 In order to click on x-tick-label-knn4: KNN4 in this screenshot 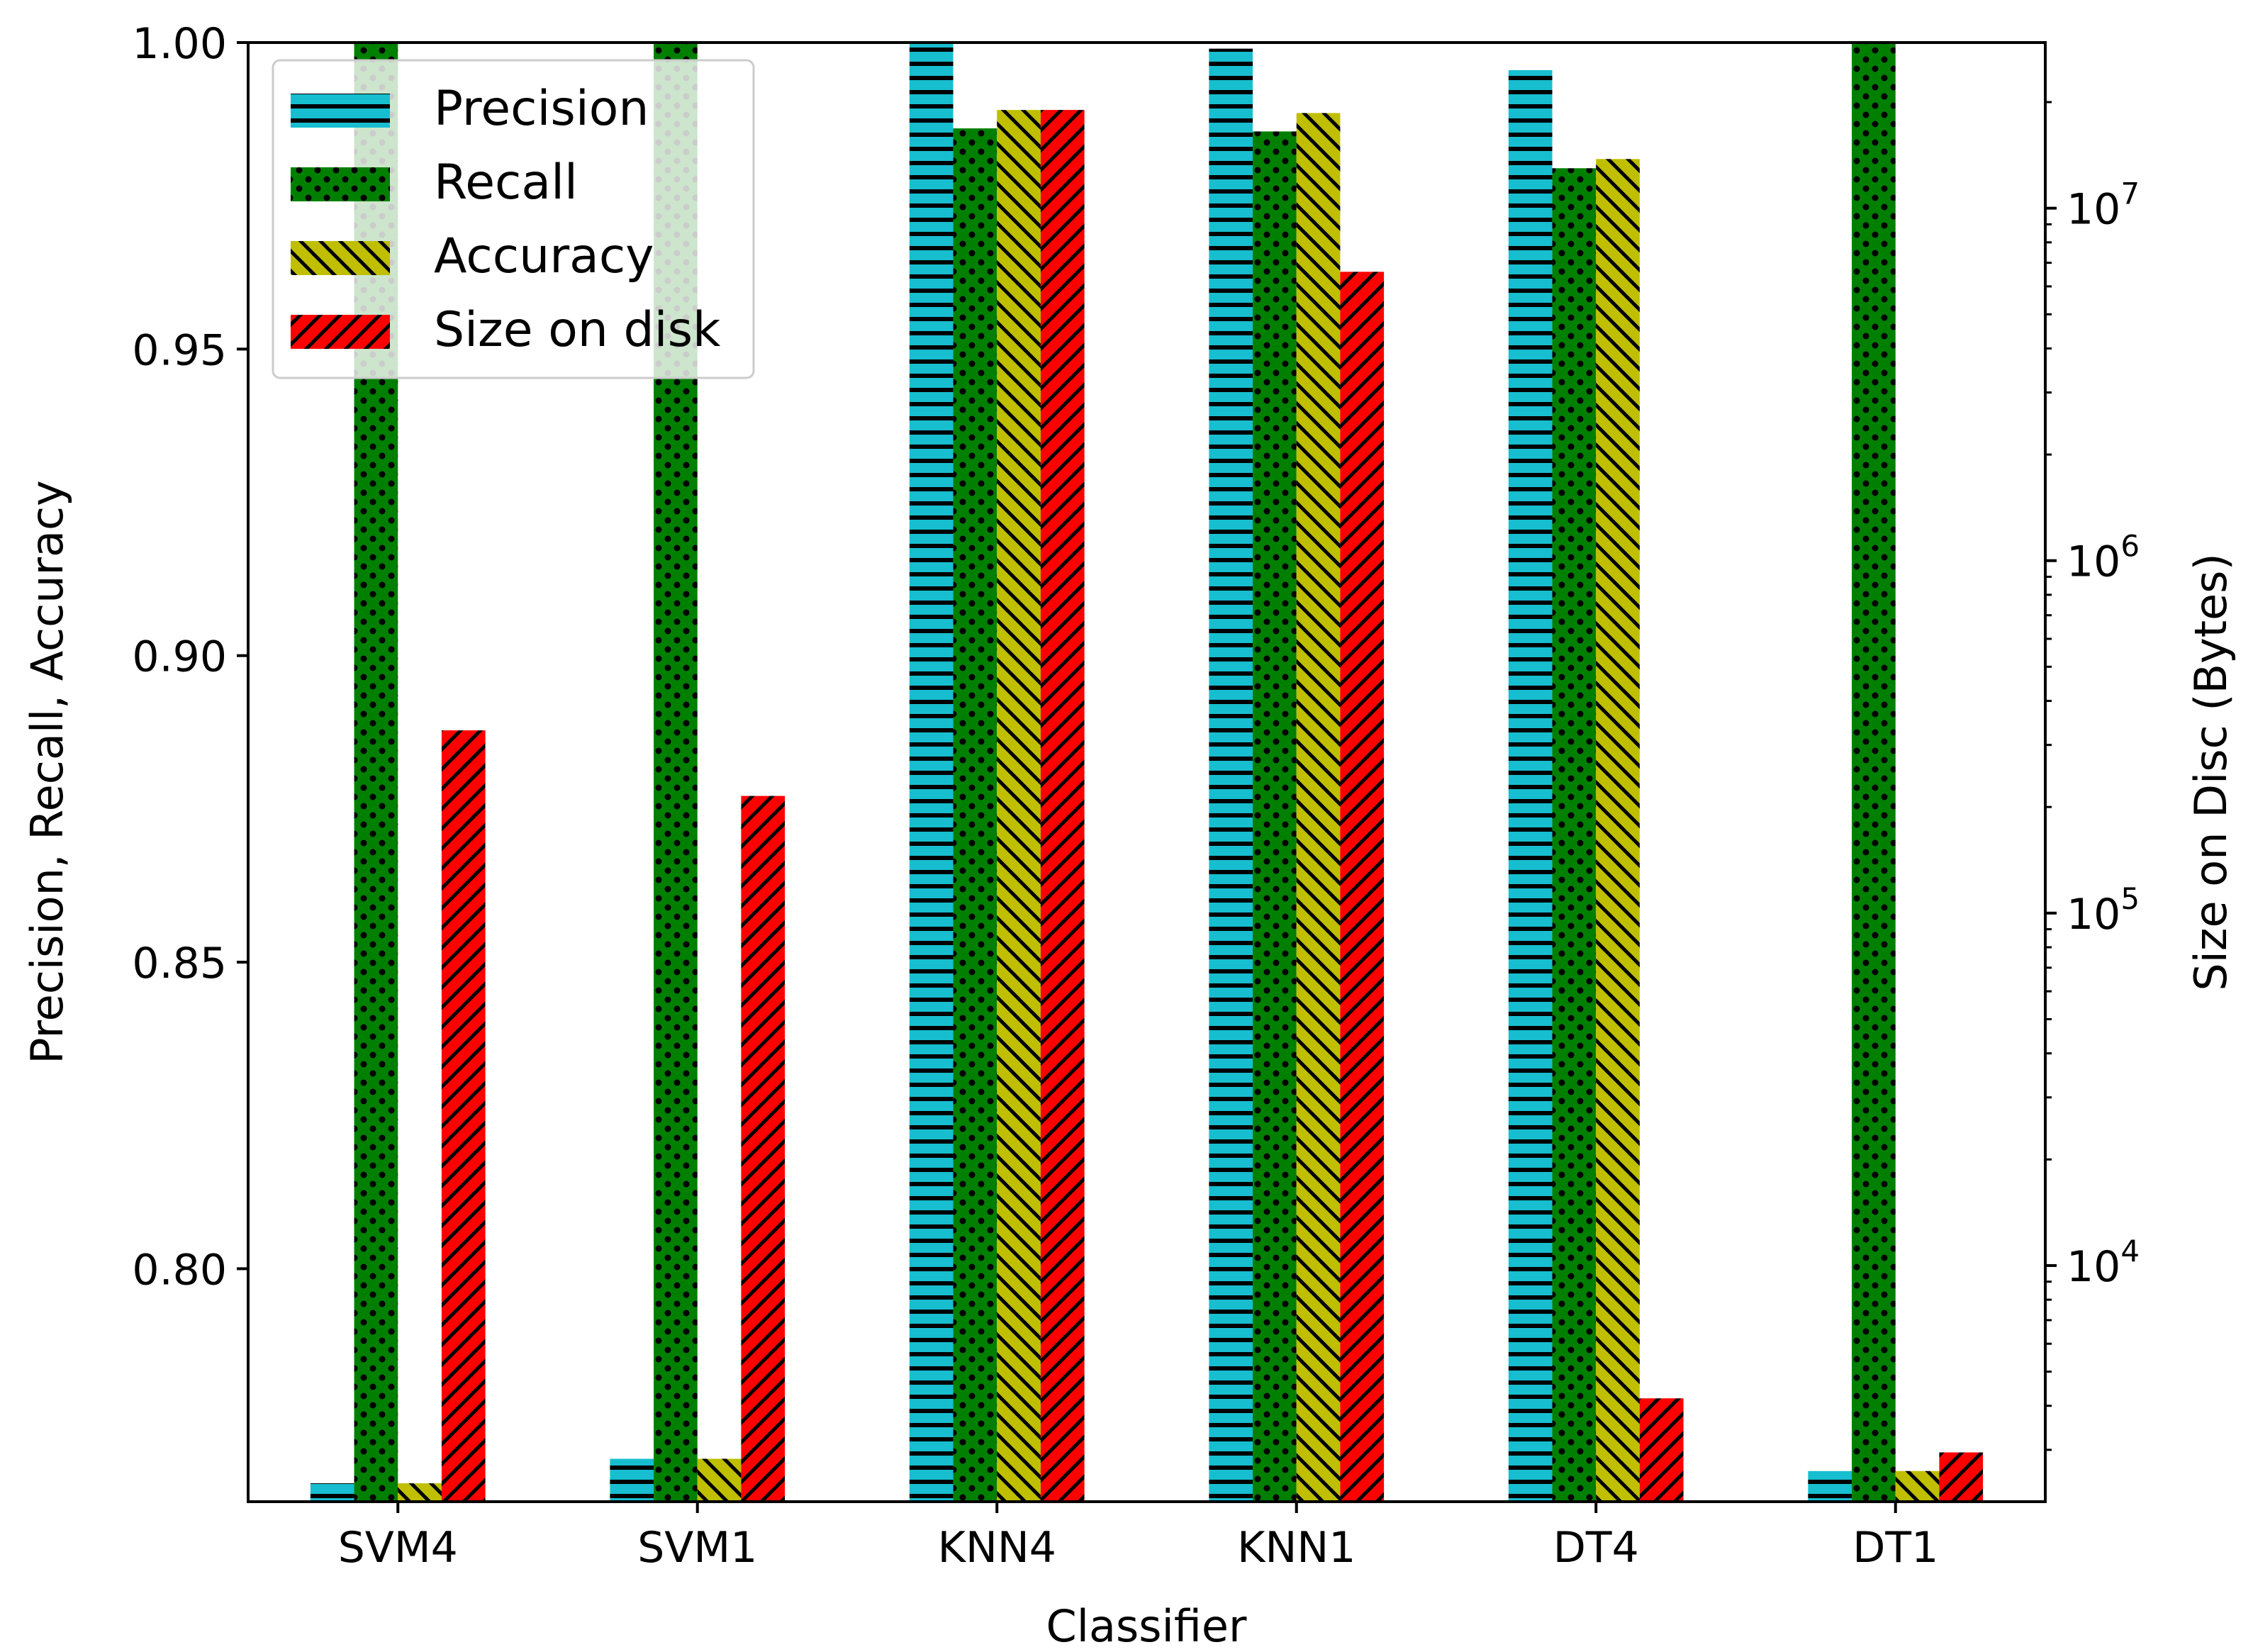, I will do `click(997, 1548)`.